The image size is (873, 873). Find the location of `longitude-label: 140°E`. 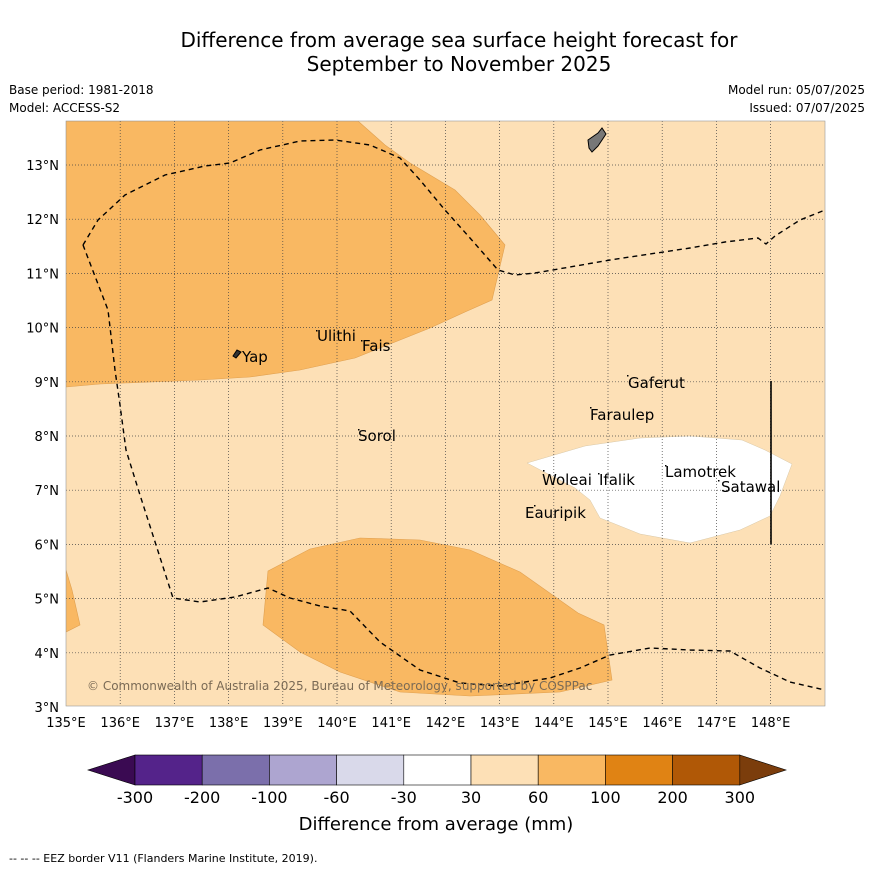

longitude-label: 140°E is located at coordinates (337, 723).